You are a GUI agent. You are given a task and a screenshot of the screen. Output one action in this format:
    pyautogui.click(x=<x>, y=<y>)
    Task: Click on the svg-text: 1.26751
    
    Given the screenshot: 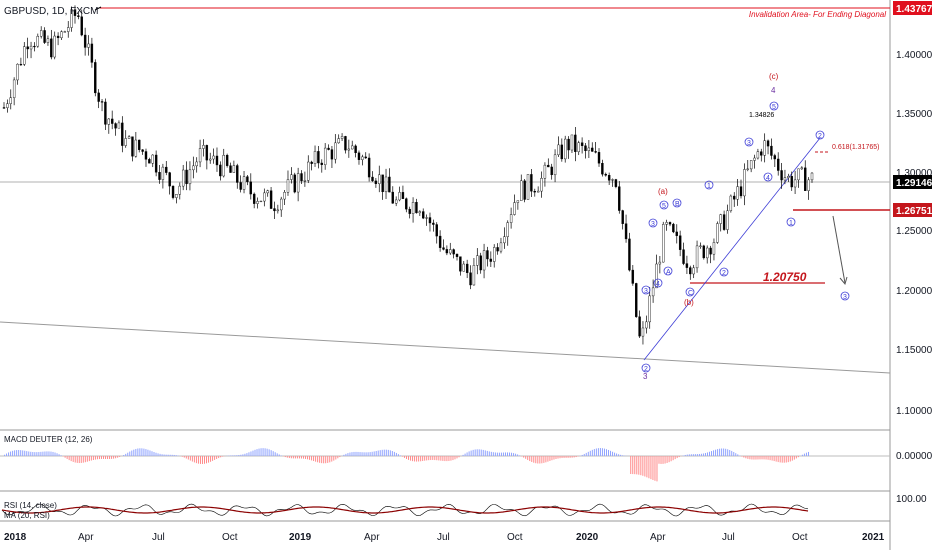 What is the action you would take?
    pyautogui.click(x=914, y=211)
    